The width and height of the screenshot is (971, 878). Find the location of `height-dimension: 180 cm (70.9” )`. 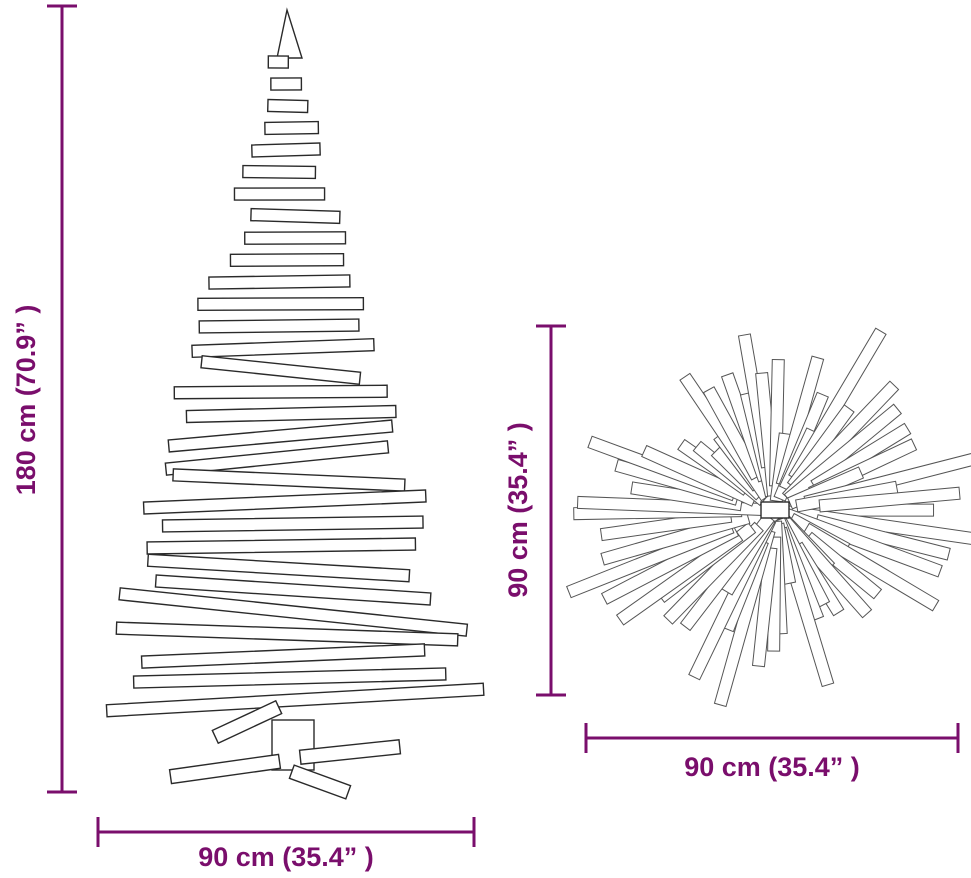

height-dimension: 180 cm (70.9” ) is located at coordinates (44, 399).